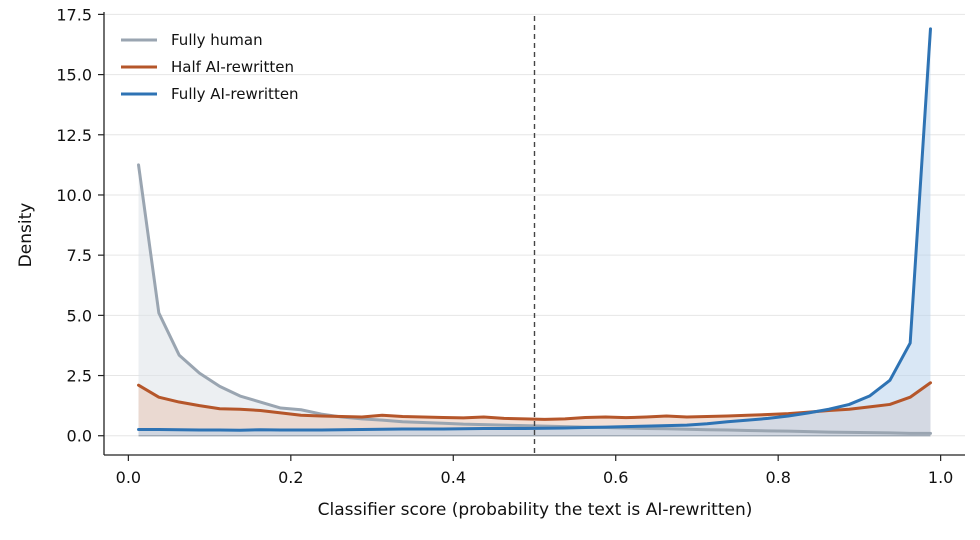  What do you see at coordinates (940, 477) in the screenshot?
I see `x-tick-label-5: 1.0` at bounding box center [940, 477].